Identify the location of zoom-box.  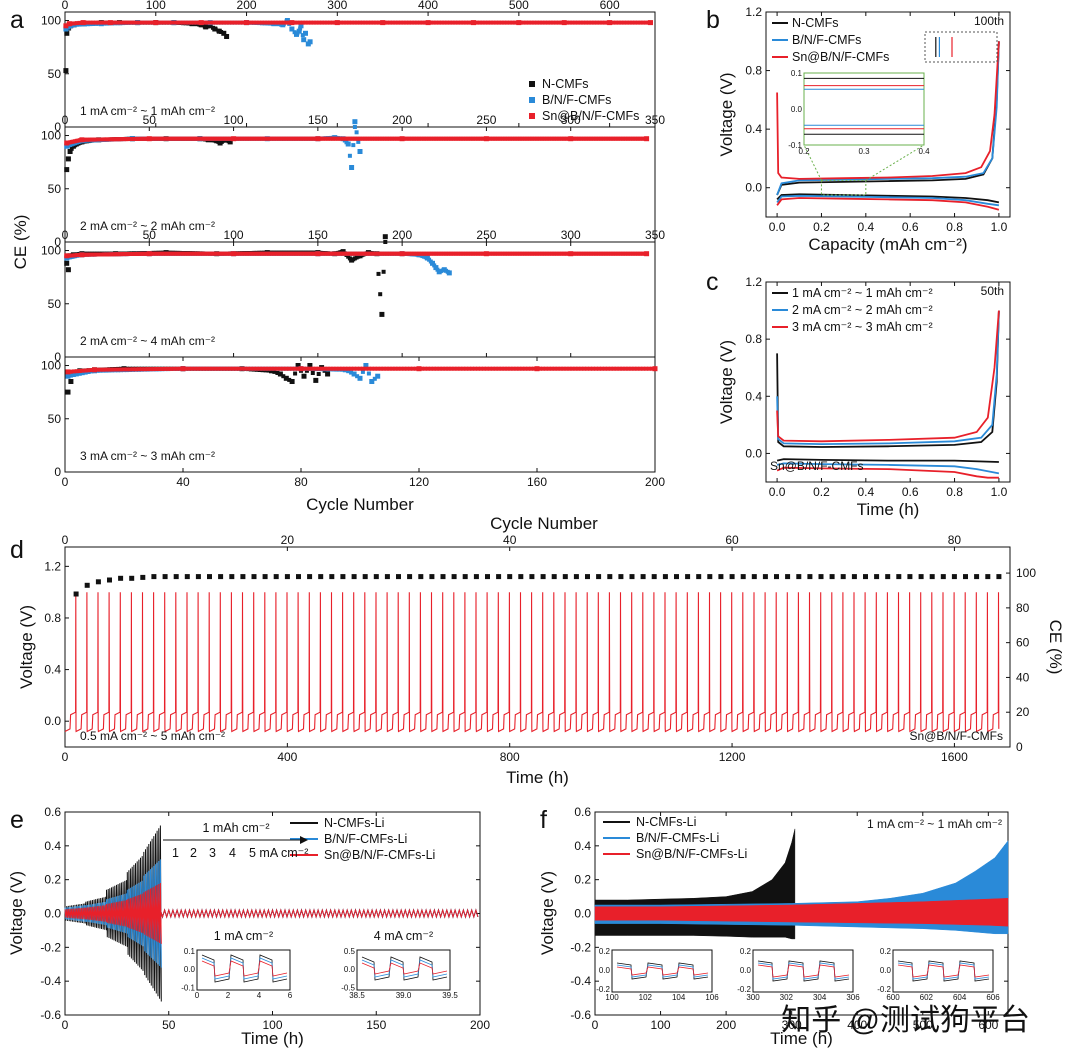
(843, 187).